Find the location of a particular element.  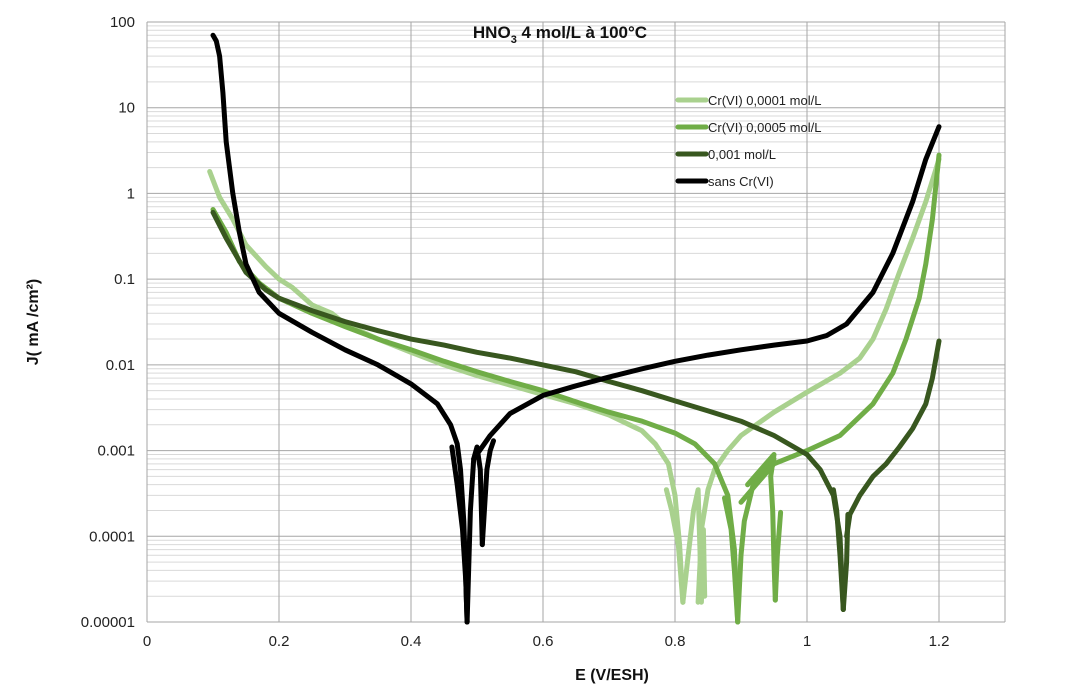

y-tick-label: 0.001 is located at coordinates (116, 451).